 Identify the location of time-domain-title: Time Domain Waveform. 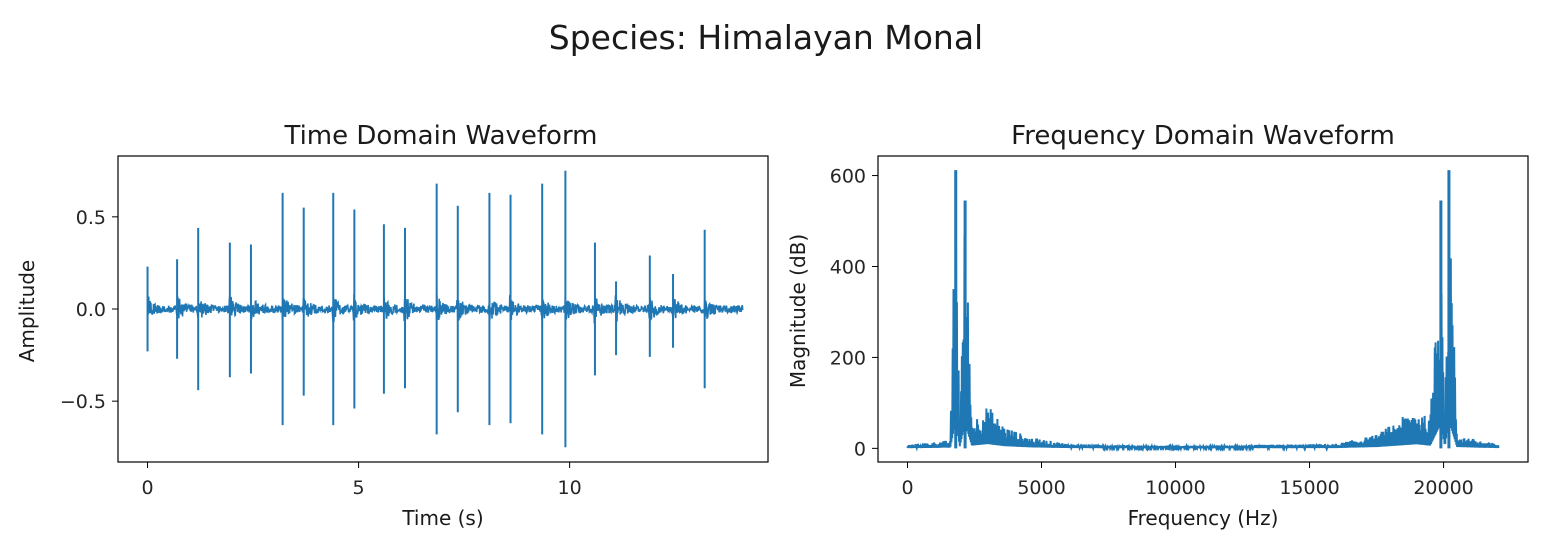
(440, 136).